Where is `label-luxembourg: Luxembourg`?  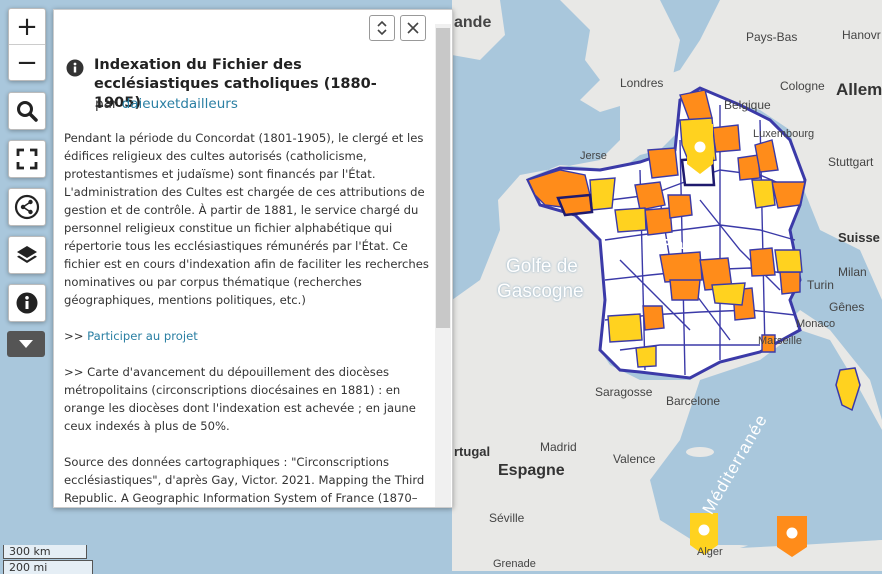
label-luxembourg: Luxembourg is located at coordinates (784, 134).